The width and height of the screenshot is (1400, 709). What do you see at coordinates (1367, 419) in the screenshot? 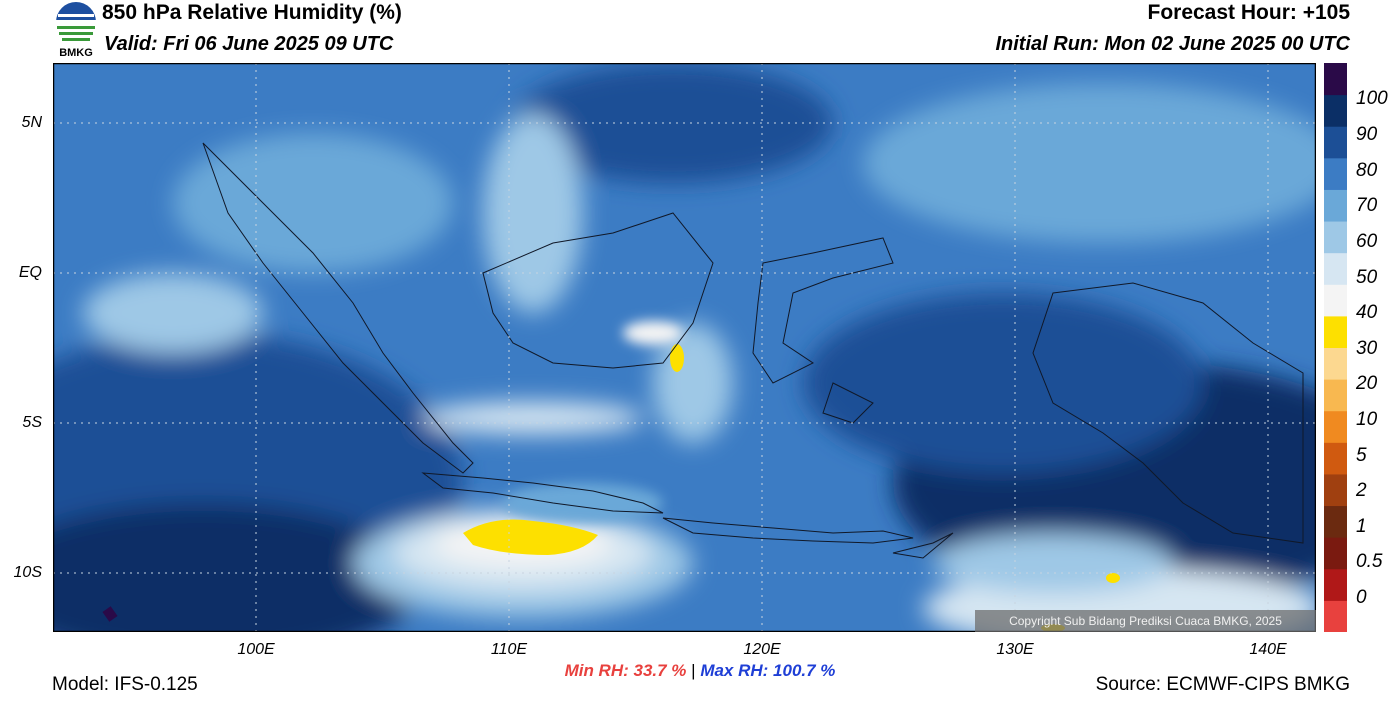
I see `colorbar-label: 10` at bounding box center [1367, 419].